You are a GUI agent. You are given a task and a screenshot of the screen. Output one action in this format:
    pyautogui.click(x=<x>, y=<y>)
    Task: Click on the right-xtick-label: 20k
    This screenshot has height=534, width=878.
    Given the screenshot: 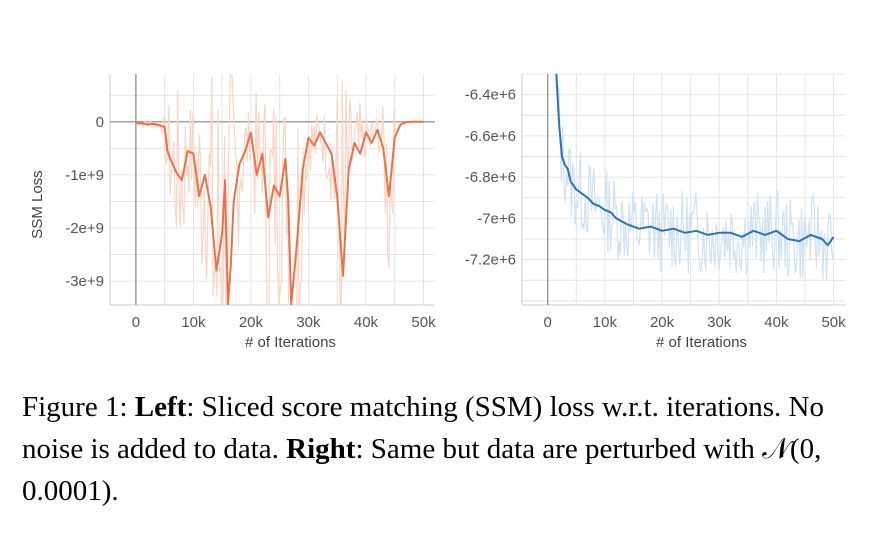 What is the action you would take?
    pyautogui.click(x=662, y=322)
    